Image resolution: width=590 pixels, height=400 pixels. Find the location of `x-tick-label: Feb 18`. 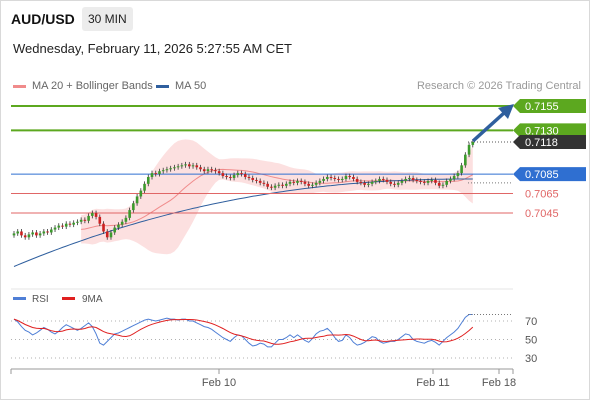

x-tick-label: Feb 18 is located at coordinates (499, 383).